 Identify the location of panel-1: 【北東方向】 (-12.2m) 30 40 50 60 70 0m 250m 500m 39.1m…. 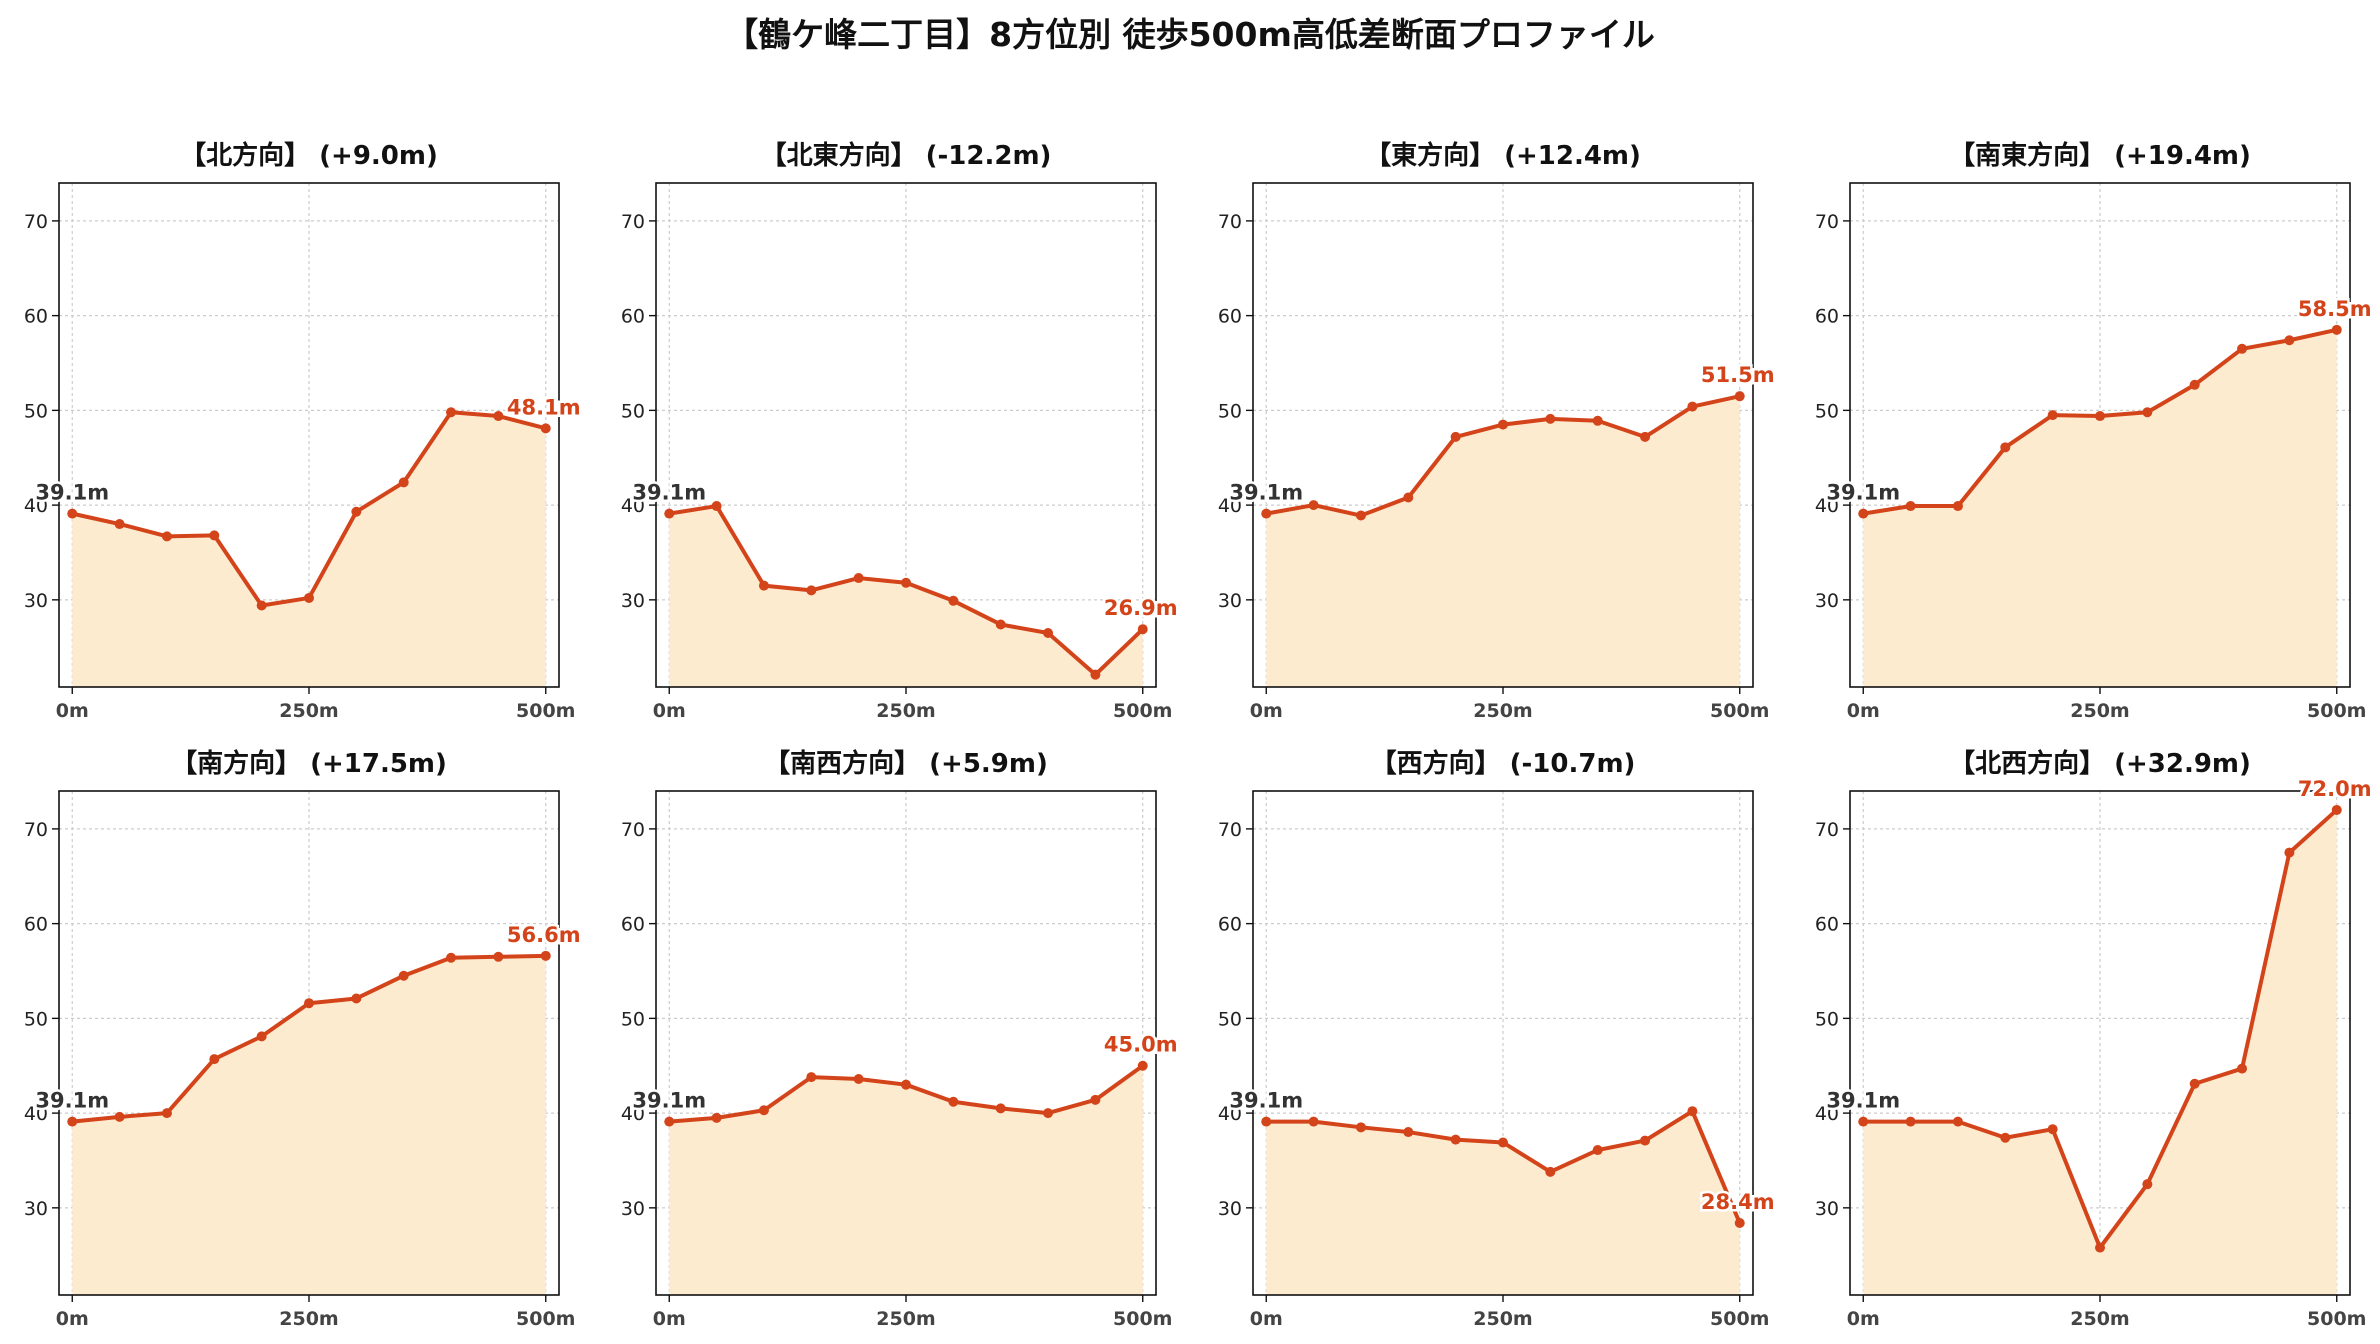
(900, 431).